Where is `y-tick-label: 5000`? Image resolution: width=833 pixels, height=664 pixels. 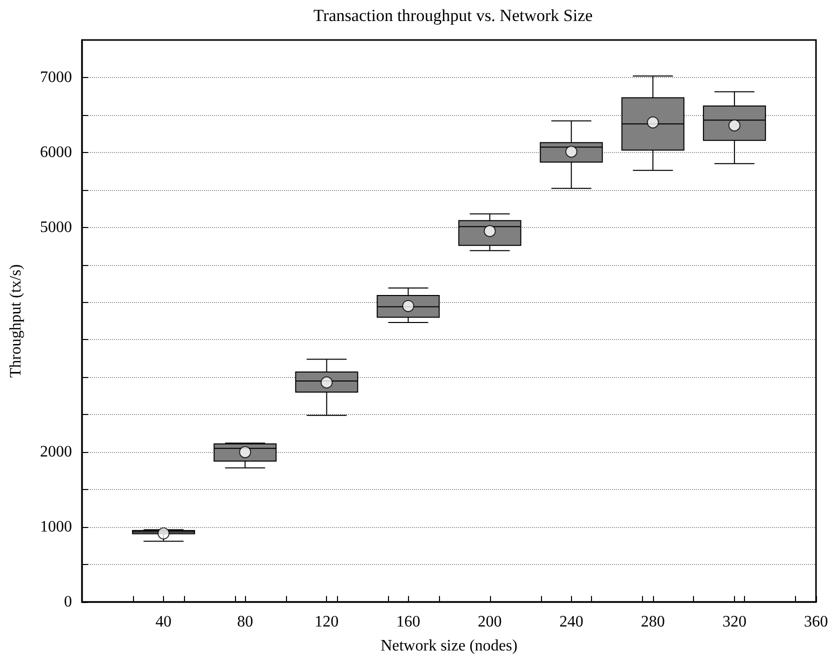
y-tick-label: 5000 is located at coordinates (56, 227).